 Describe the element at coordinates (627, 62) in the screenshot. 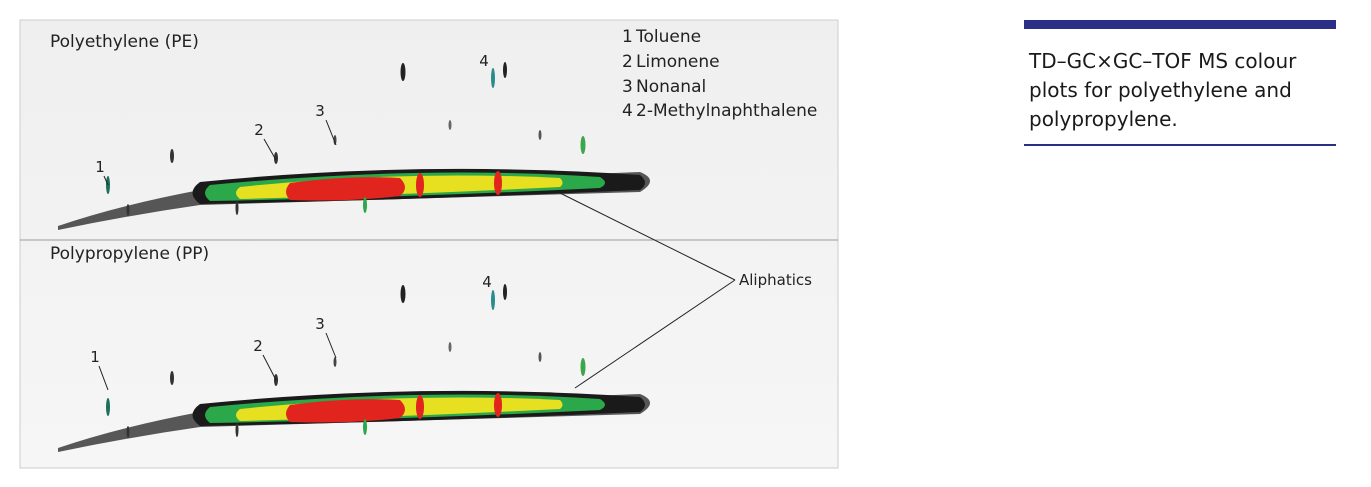

I see `legend-number: 2` at that location.